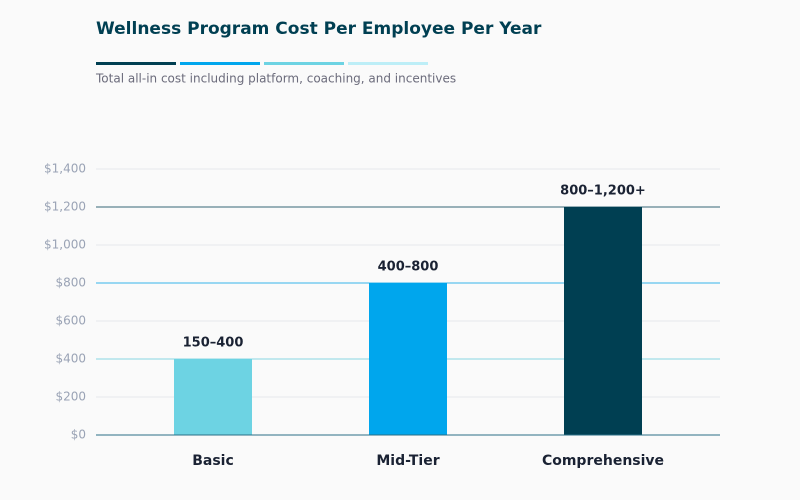 This screenshot has width=800, height=500. I want to click on x-tick-label: Comprehensive, so click(603, 461).